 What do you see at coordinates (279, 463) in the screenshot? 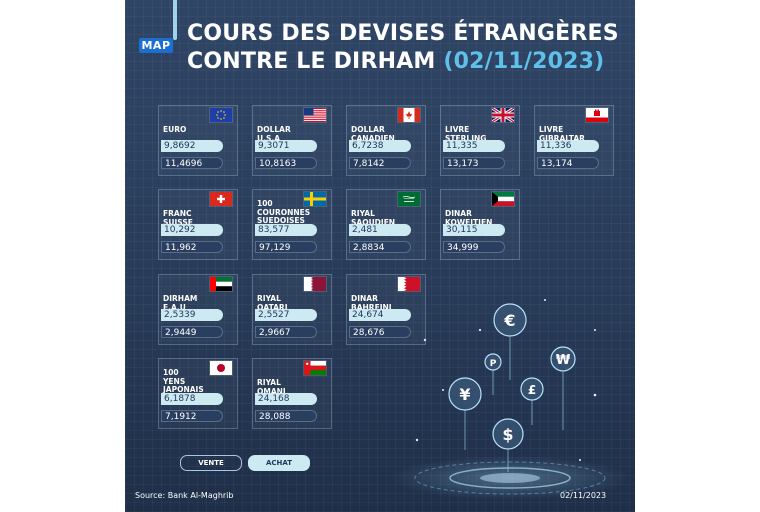
I see `legend-achat: ACHAT` at bounding box center [279, 463].